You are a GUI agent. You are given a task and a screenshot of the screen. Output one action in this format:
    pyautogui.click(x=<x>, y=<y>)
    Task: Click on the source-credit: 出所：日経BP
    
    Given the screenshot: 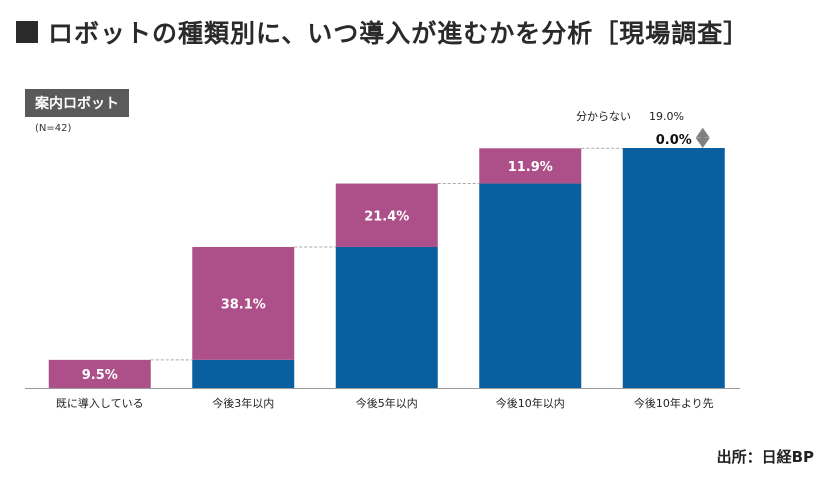 What is the action you would take?
    pyautogui.click(x=765, y=457)
    